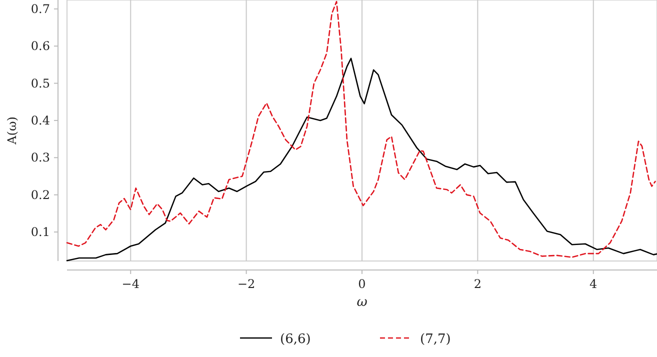 The height and width of the screenshot is (357, 657). Describe the element at coordinates (131, 284) in the screenshot. I see `x-tick-label: −4` at that location.